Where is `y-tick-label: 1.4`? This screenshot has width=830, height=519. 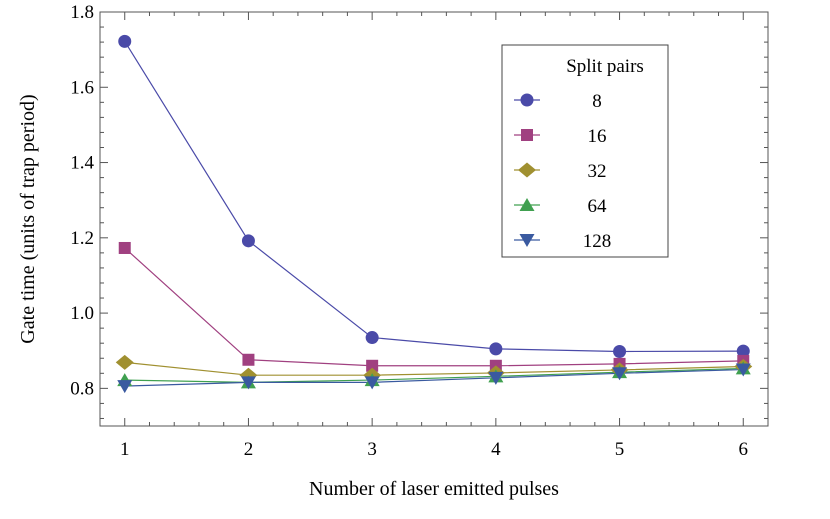 y-tick-label: 1.4 is located at coordinates (82, 163).